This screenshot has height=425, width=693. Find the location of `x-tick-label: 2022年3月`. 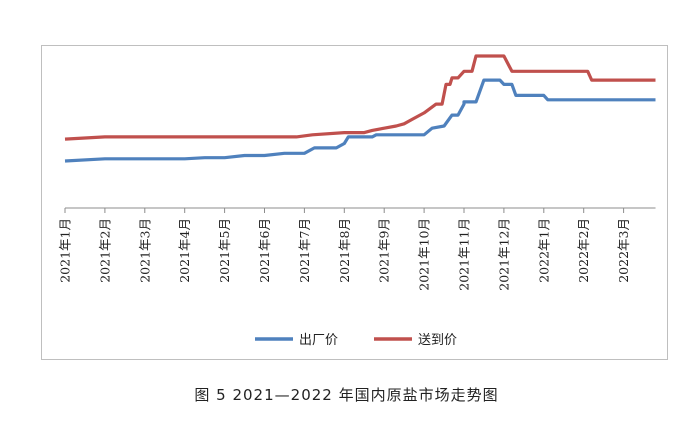

x-tick-label: 2022年3月 is located at coordinates (623, 250).